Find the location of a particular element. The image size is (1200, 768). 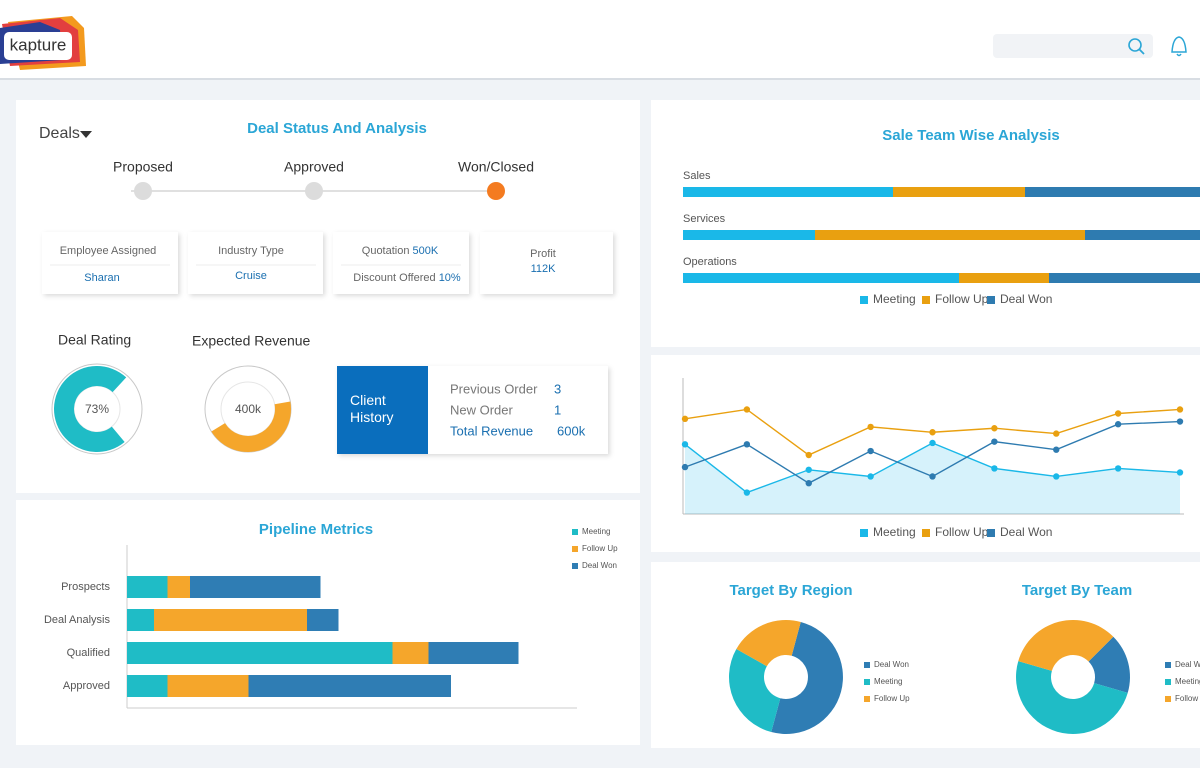

gauge-title: Deal Rating is located at coordinates (94, 340).